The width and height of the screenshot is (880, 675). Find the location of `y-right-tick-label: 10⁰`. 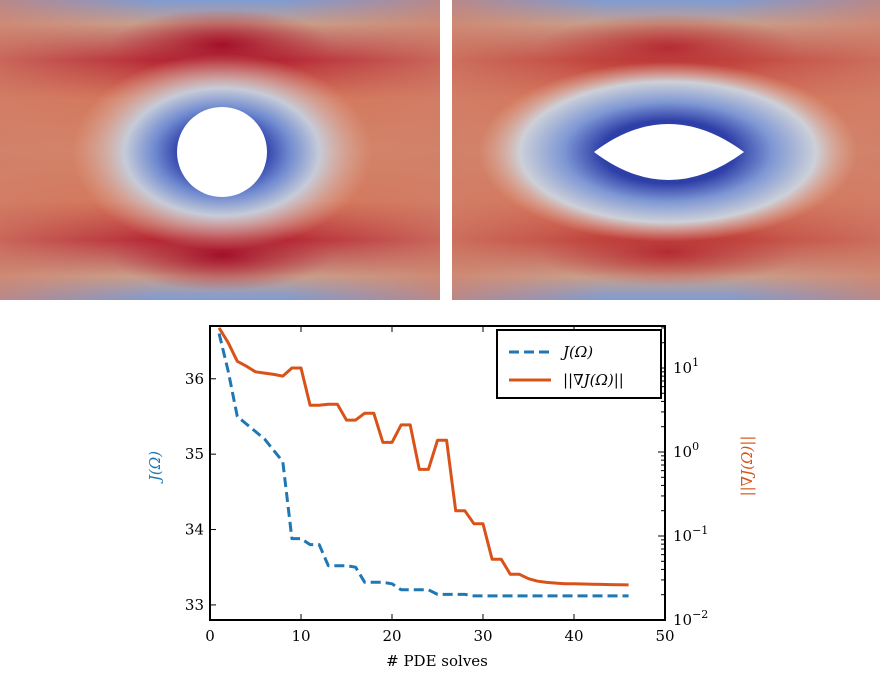

y-right-tick-label: 10⁰ is located at coordinates (686, 450).